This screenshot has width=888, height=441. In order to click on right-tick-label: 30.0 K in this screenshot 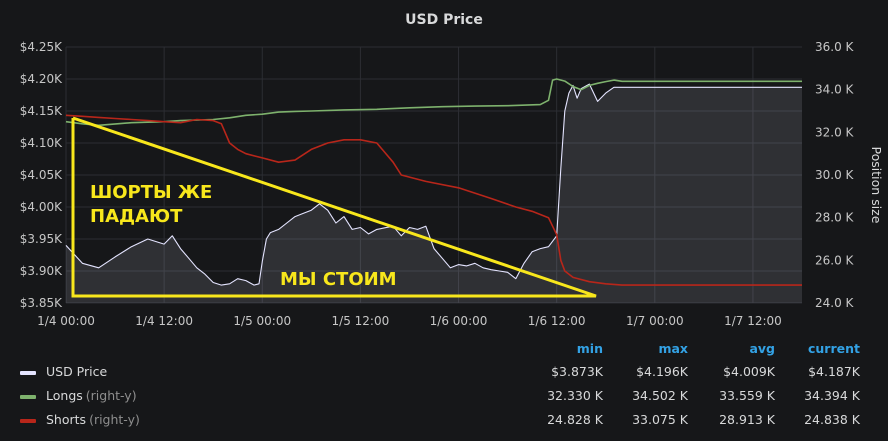, I will do `click(835, 175)`.